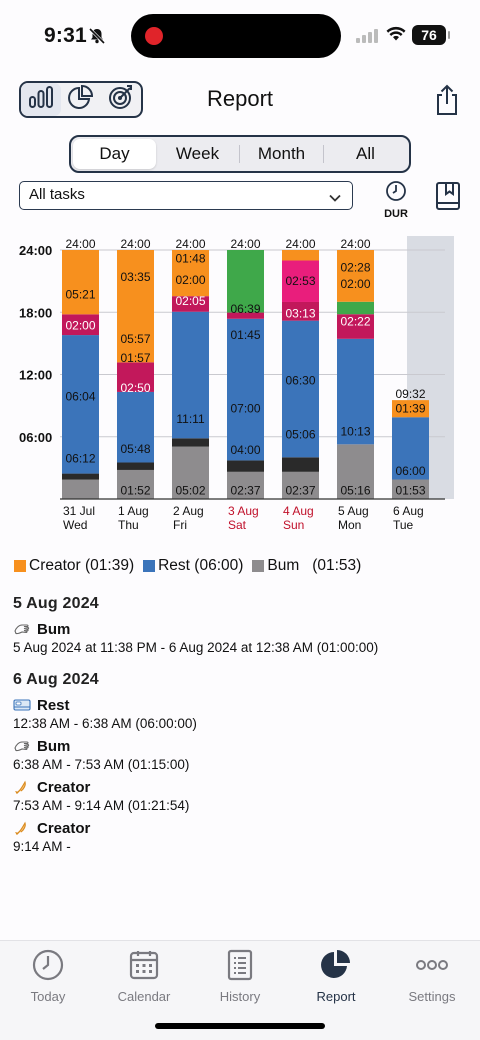 The image size is (480, 1040). What do you see at coordinates (300, 435) in the screenshot?
I see `segment-label: 05:06` at bounding box center [300, 435].